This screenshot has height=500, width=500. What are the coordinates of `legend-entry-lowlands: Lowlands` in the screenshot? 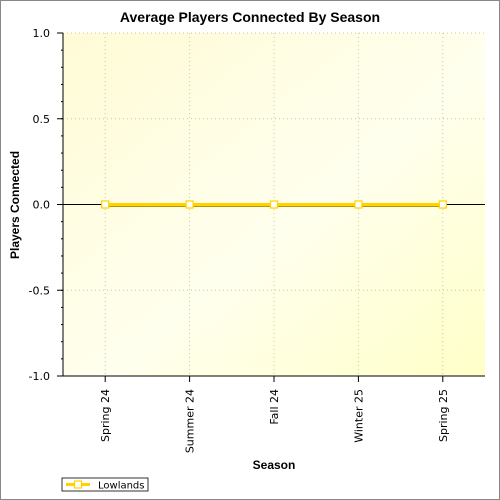 It's located at (121, 486).